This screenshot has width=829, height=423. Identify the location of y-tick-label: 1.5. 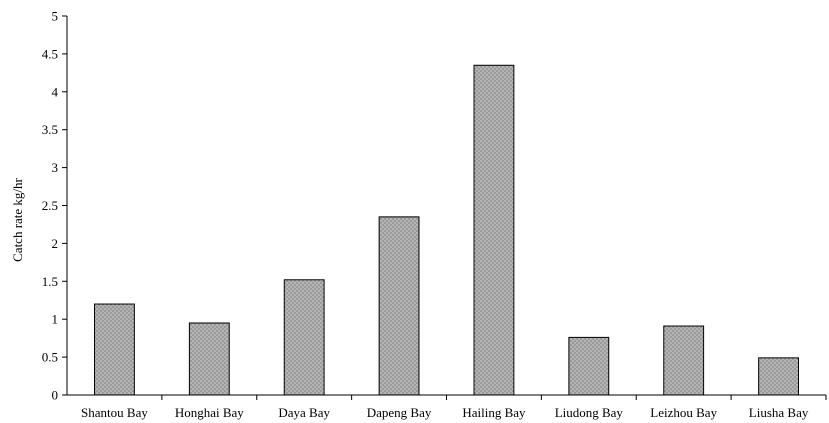
(50, 281).